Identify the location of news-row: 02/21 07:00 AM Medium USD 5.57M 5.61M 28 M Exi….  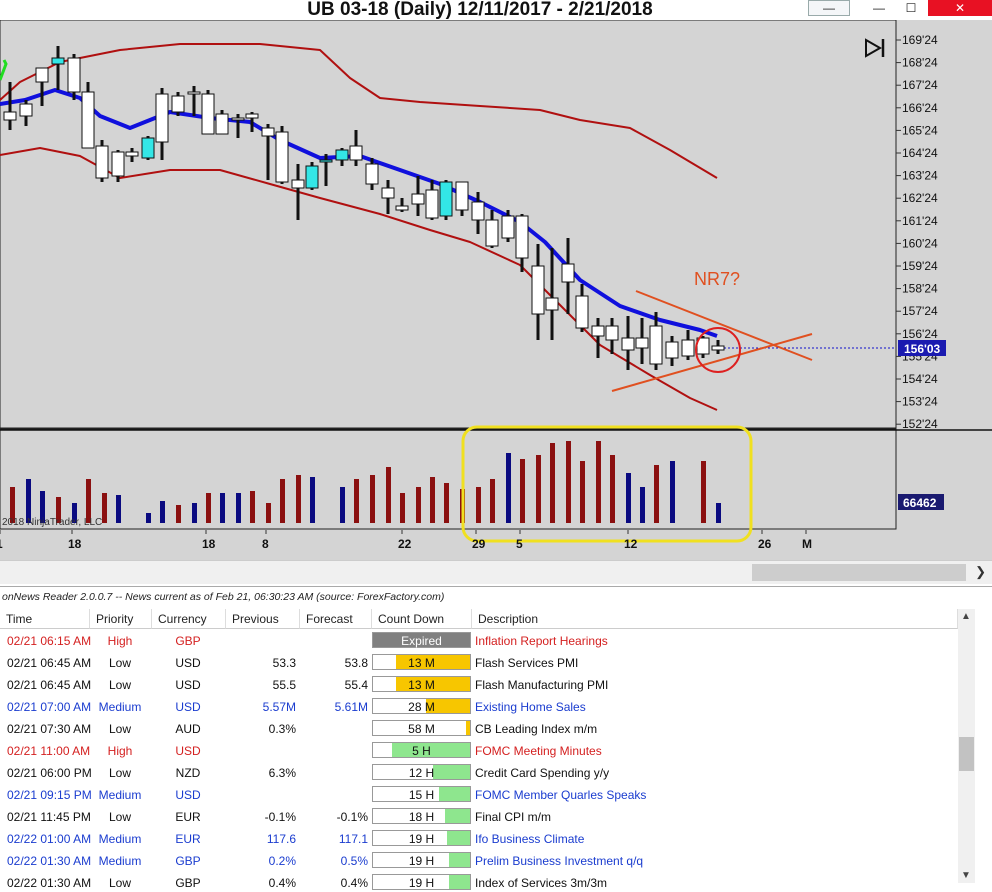
(479, 707).